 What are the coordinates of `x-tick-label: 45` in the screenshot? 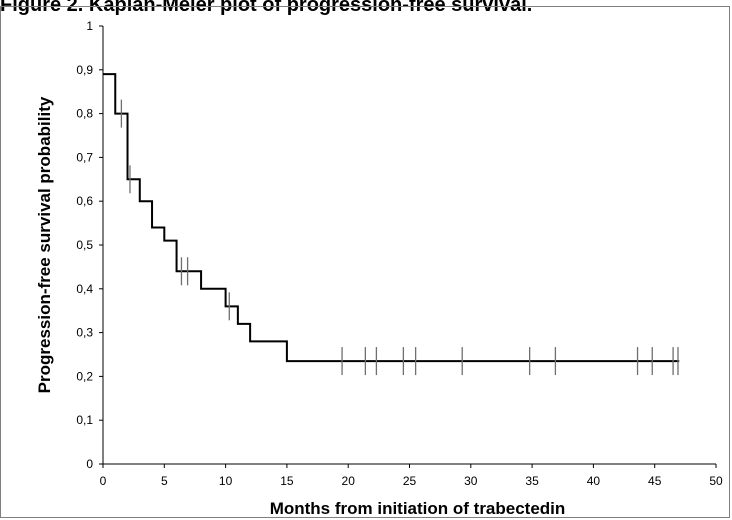 It's located at (655, 481).